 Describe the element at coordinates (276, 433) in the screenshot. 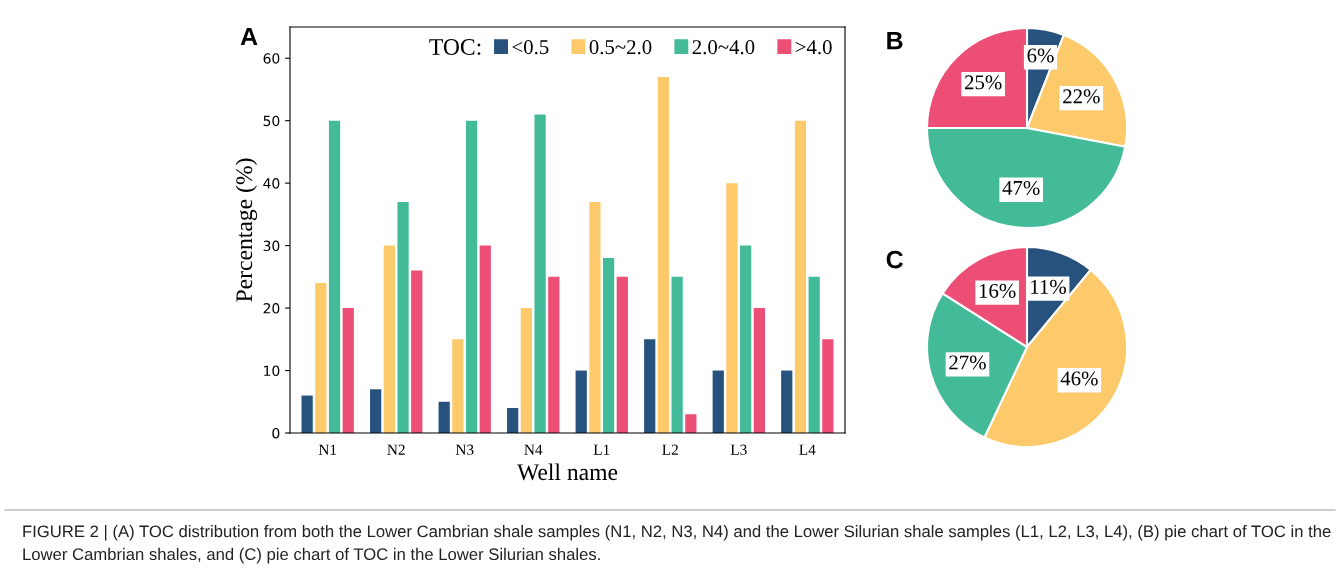

I see `y-tick-label: 0` at that location.